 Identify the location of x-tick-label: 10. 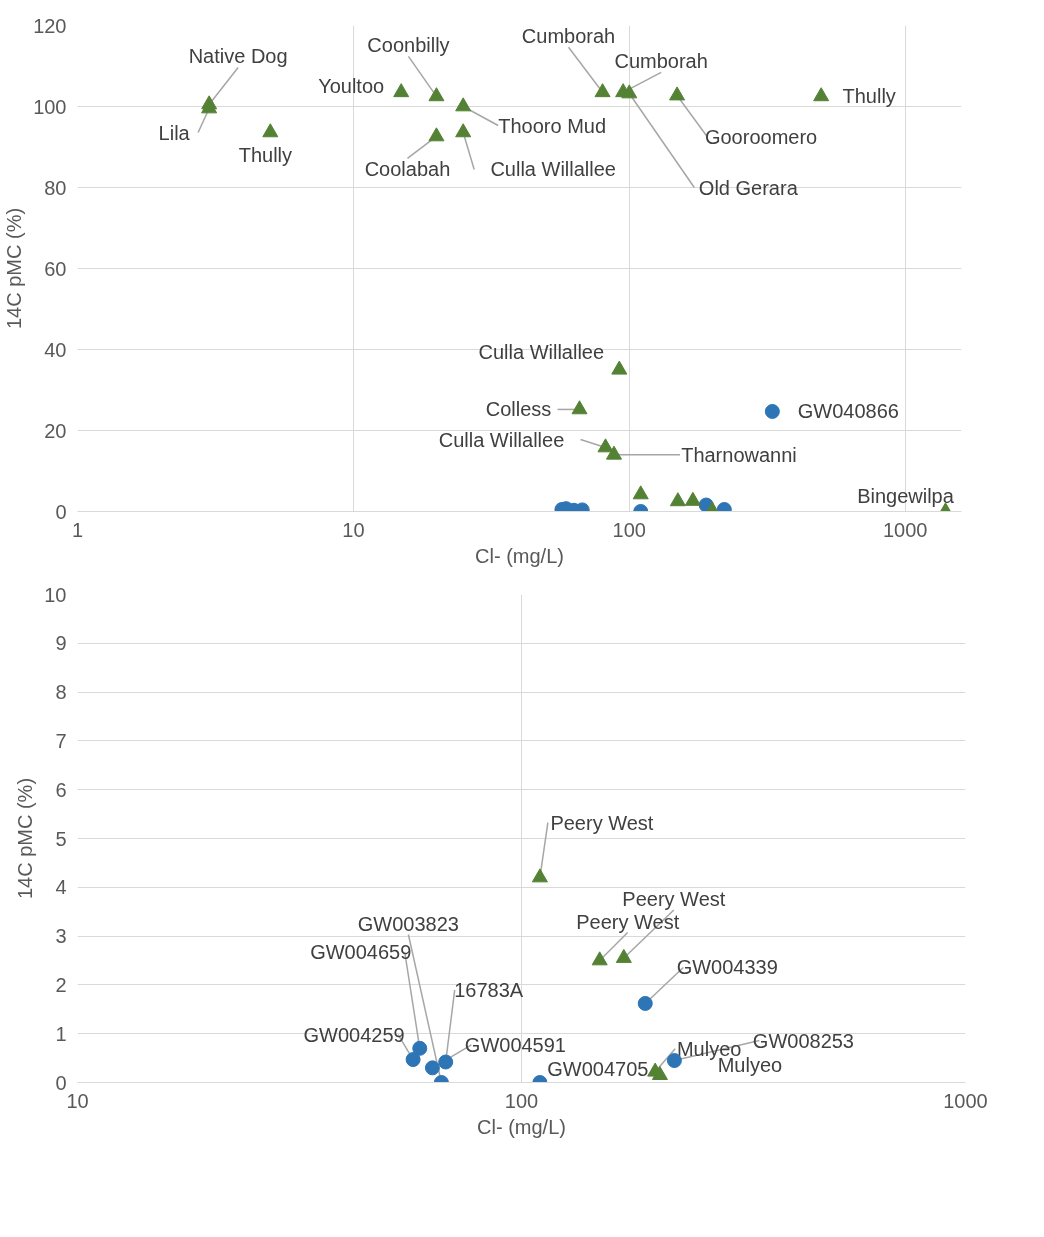
(353, 529).